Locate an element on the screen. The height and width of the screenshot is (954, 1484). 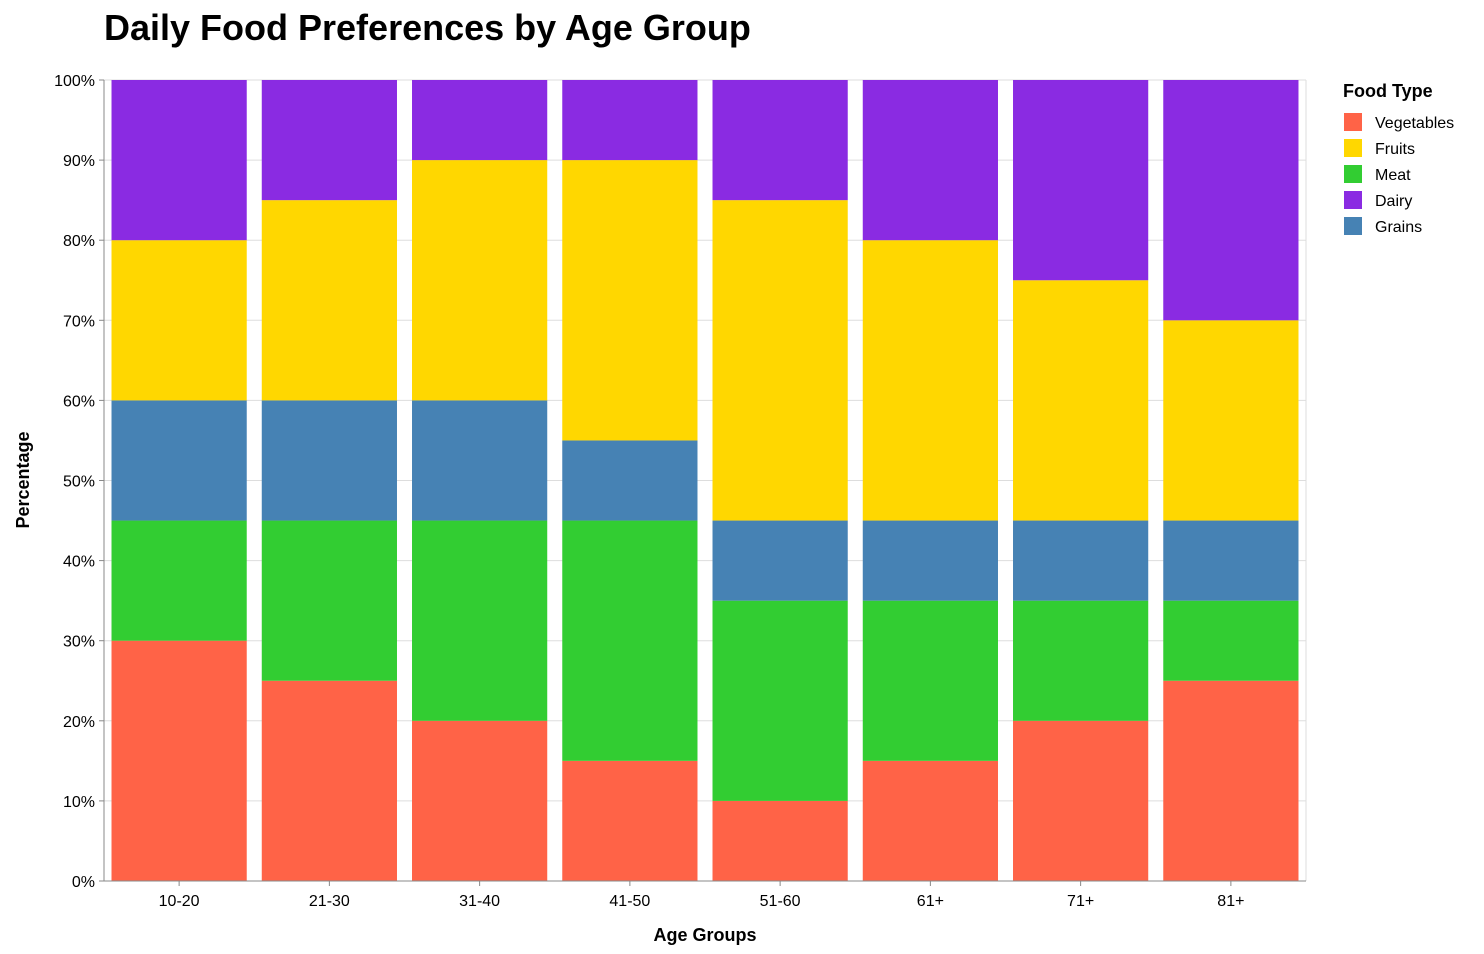
bar-dairy-61+ is located at coordinates (930, 160).